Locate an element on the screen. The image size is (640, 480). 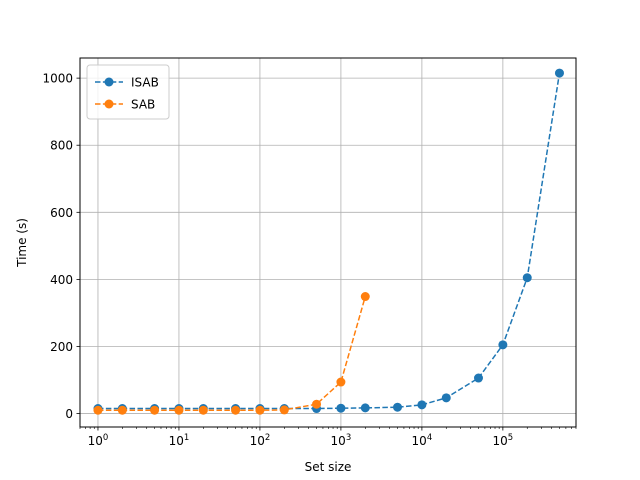
y-tick-label: 400 is located at coordinates (61, 280).